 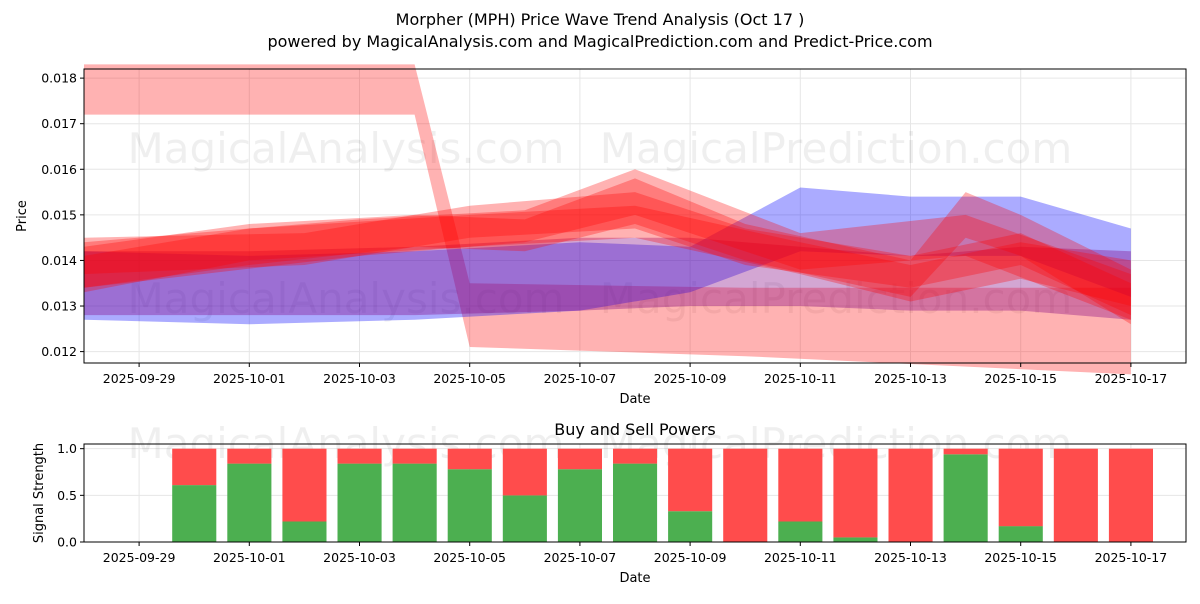 What do you see at coordinates (59, 214) in the screenshot?
I see `price-y-tick-label: 0.015` at bounding box center [59, 214].